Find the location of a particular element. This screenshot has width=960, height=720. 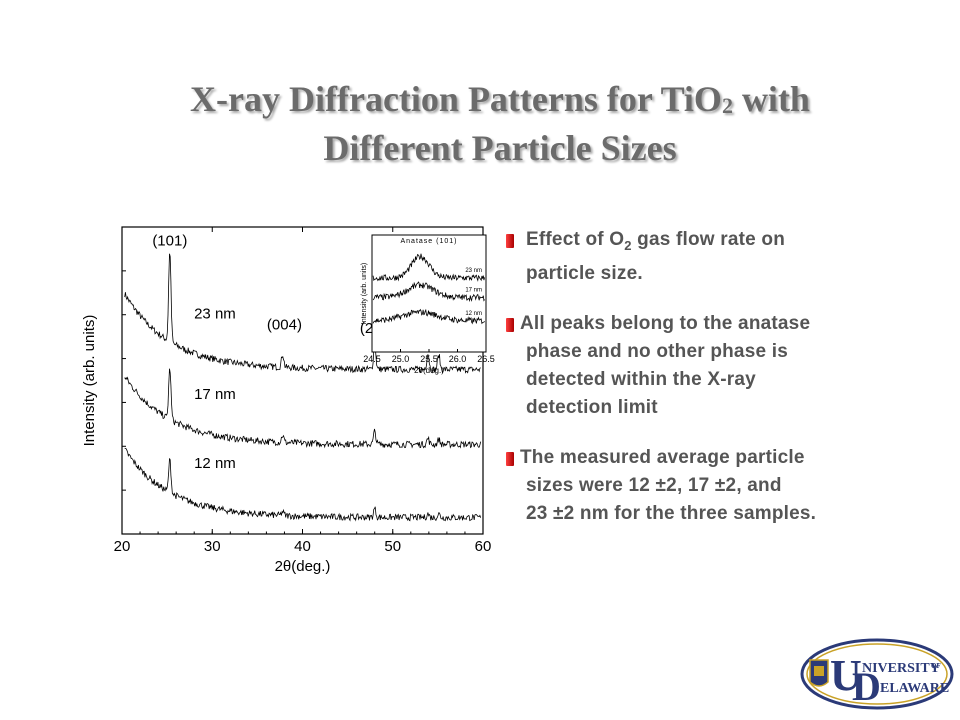

title-line-1: X-ray Diffraction Patterns for TiO2 with is located at coordinates (500, 102).